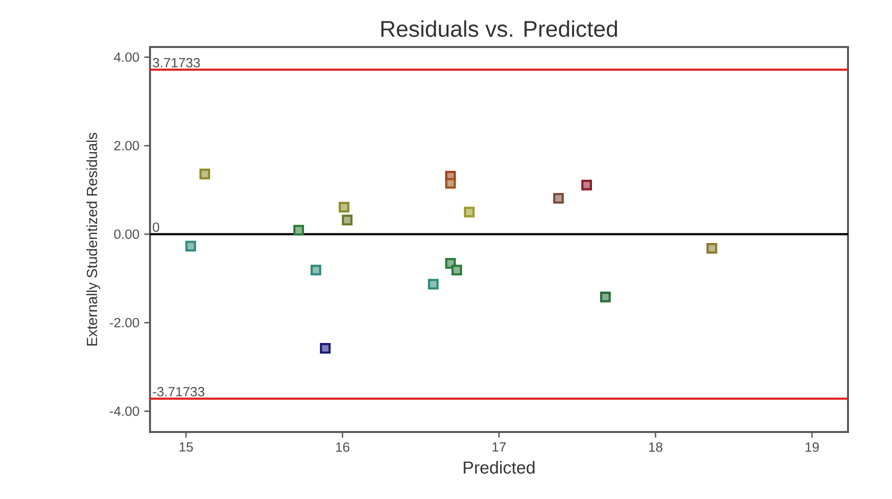 This screenshot has width=892, height=499. What do you see at coordinates (176, 63) in the screenshot?
I see `ref-line-label: 3.71733` at bounding box center [176, 63].